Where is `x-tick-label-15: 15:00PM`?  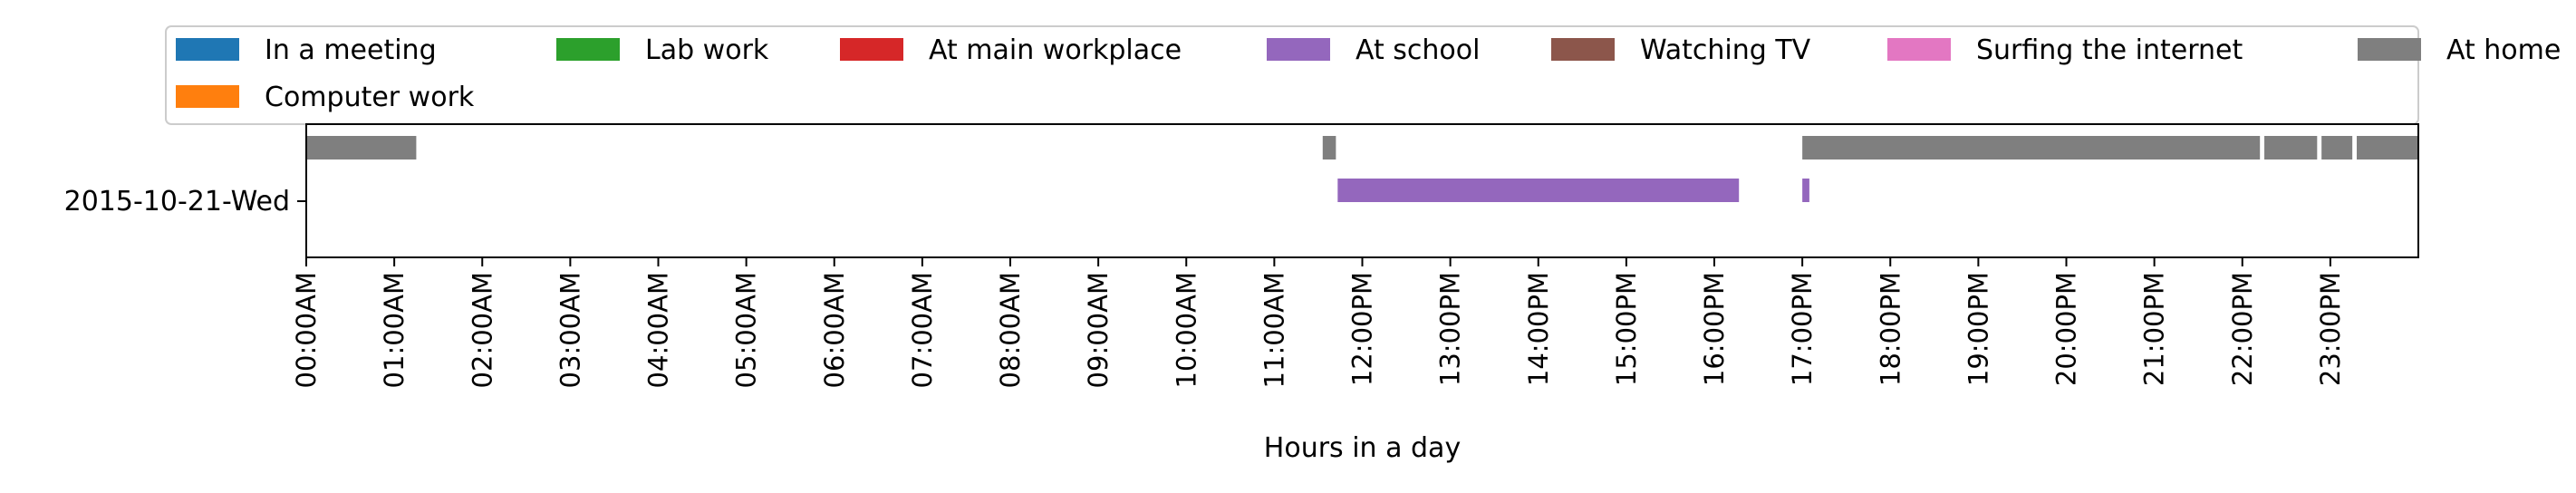
x-tick-label-15: 15:00PM is located at coordinates (1626, 329).